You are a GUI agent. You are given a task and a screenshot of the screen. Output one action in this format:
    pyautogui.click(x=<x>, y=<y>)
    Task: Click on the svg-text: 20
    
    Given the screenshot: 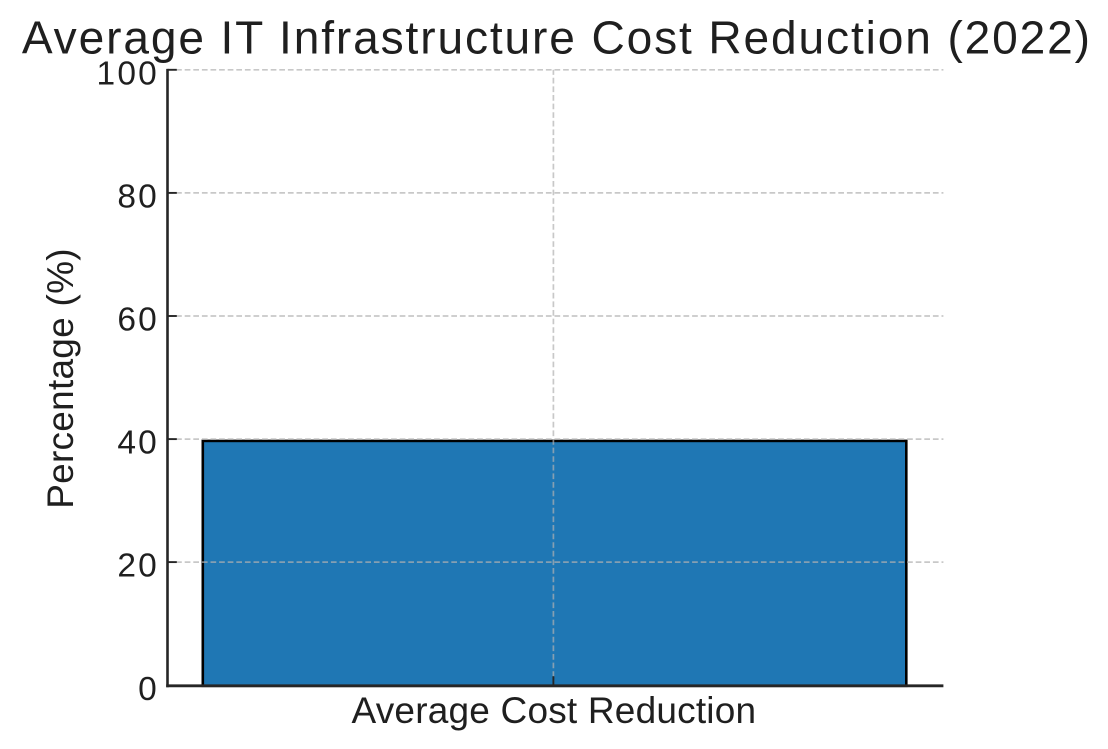 What is the action you would take?
    pyautogui.click(x=138, y=566)
    